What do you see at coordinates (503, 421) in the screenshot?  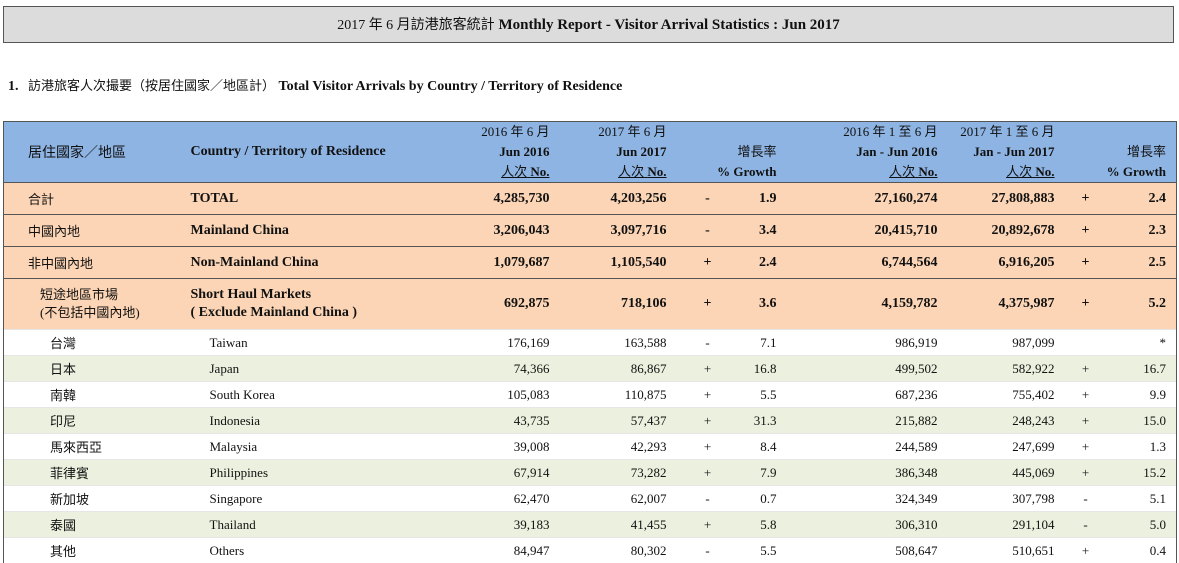 I see `jun2016-value: 43,735` at bounding box center [503, 421].